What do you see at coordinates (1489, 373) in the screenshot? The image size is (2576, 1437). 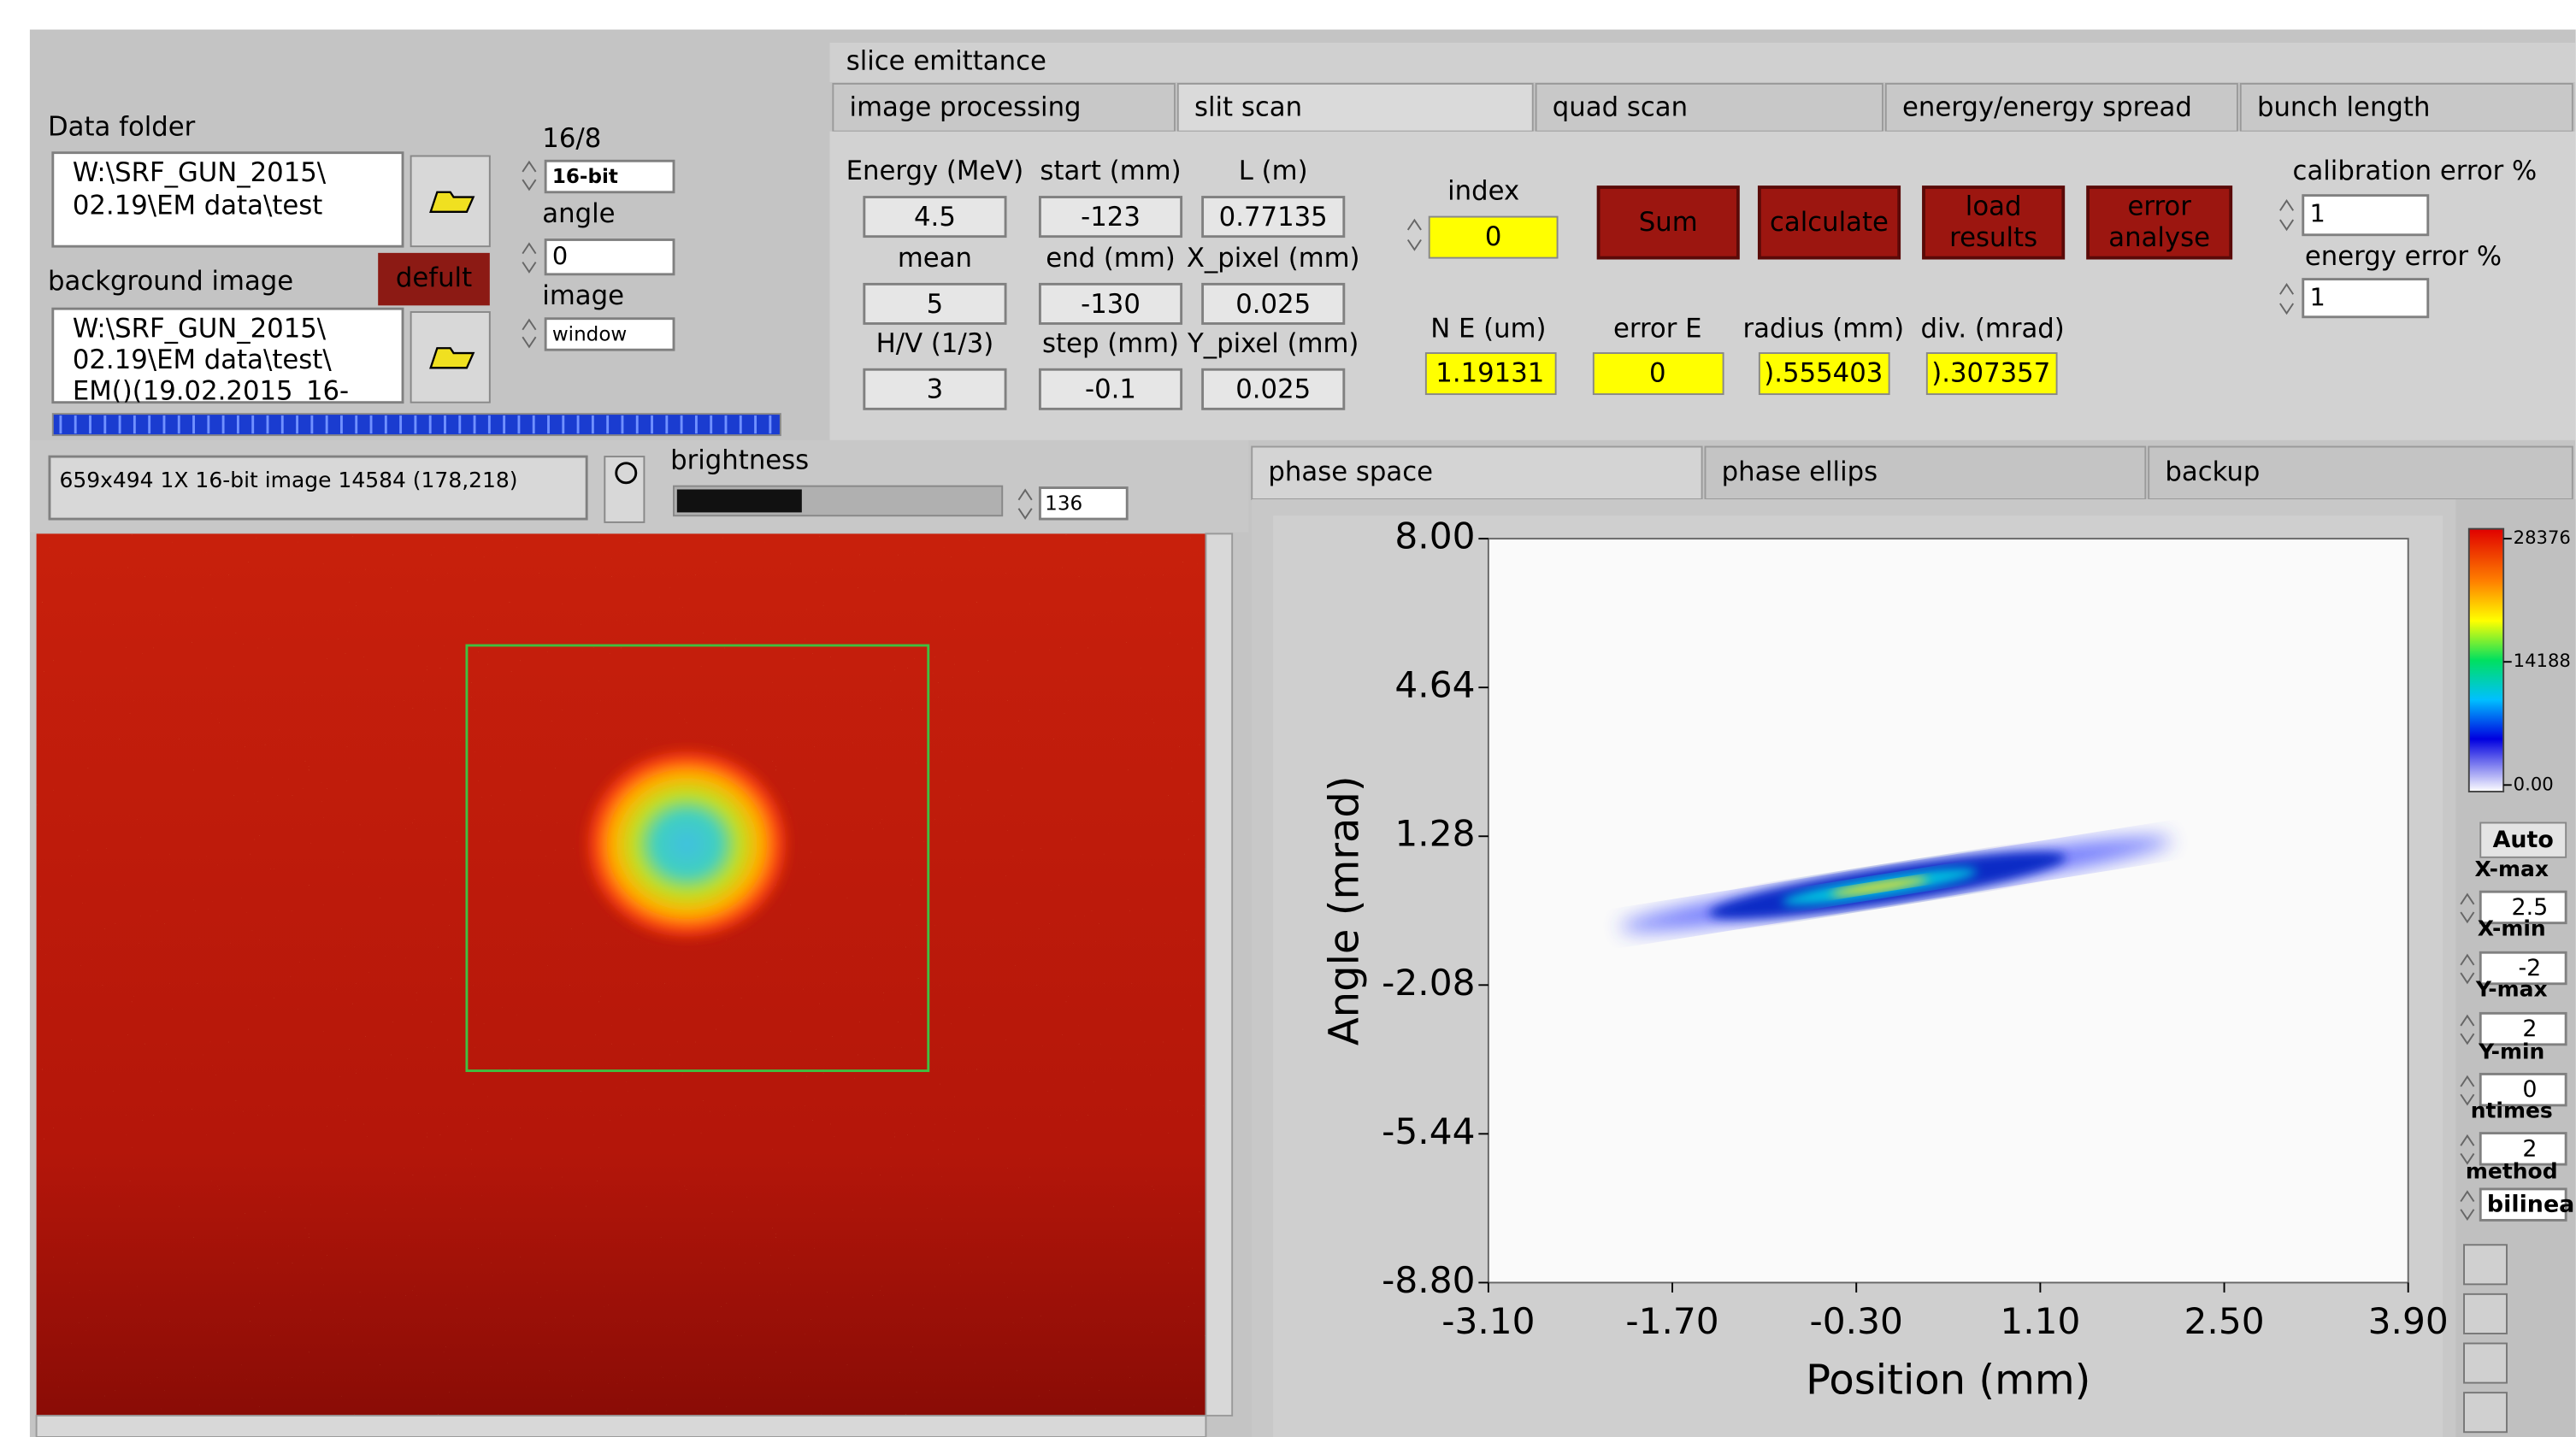 I see `field-value: 1.19131` at bounding box center [1489, 373].